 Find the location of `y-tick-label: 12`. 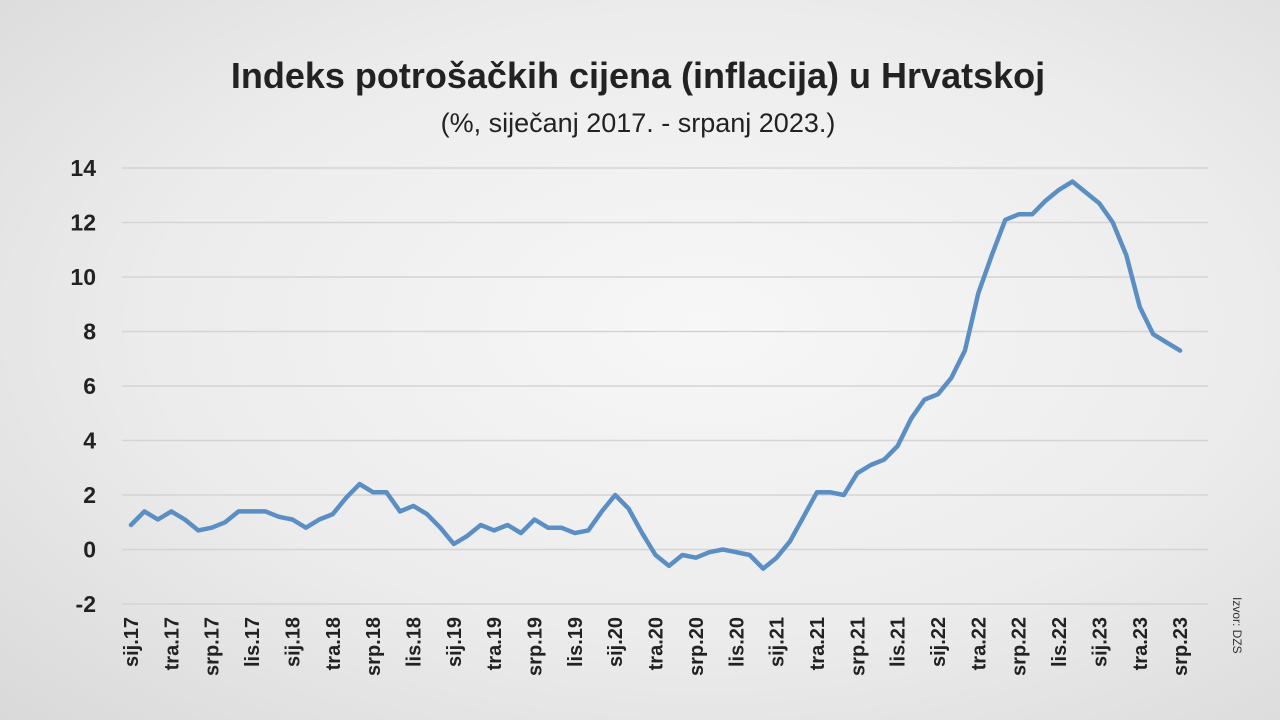

y-tick-label: 12 is located at coordinates (83, 223).